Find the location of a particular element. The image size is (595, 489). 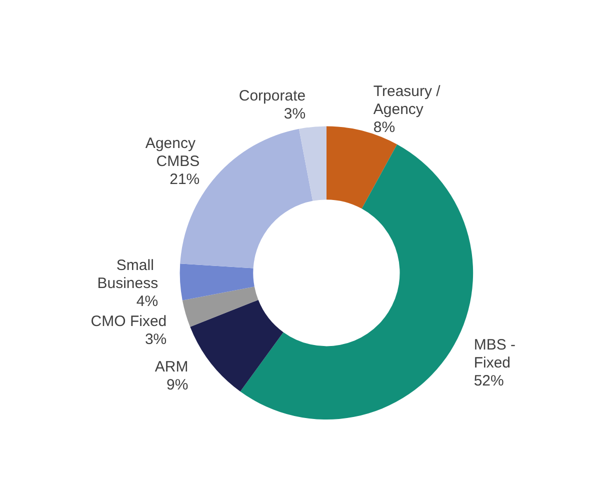

slice-label: Treasury / Agency is located at coordinates (409, 100).